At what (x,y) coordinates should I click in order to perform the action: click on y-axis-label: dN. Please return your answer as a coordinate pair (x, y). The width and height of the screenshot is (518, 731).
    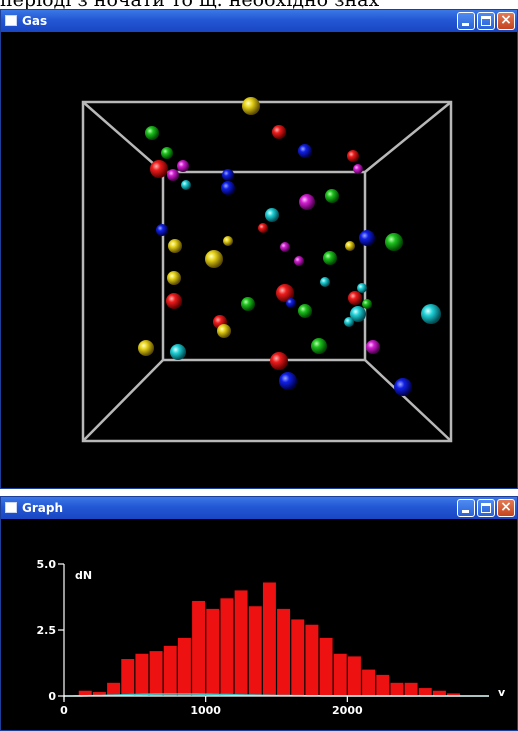
    Looking at the image, I should click on (83, 575).